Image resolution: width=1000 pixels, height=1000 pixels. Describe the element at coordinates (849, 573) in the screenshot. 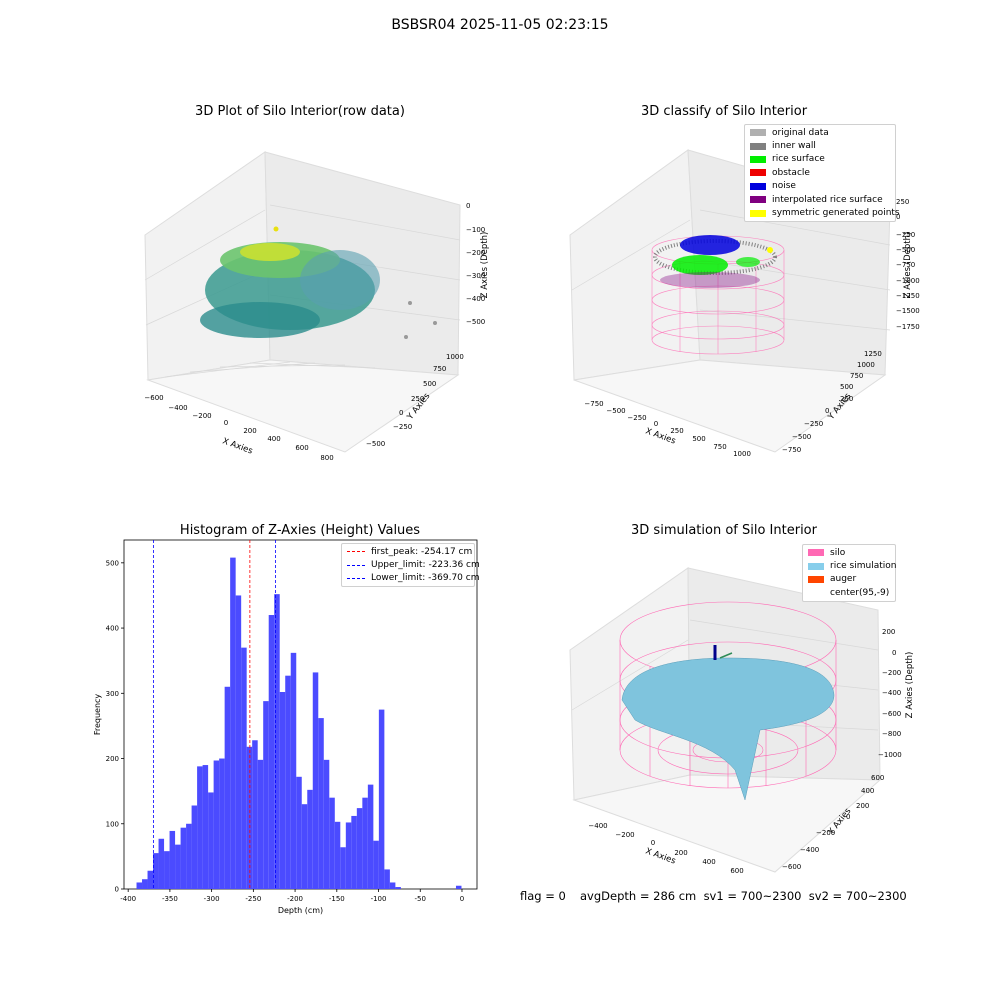

I see `simulation-legend: silo rice simulation auger center(95,-9)` at that location.